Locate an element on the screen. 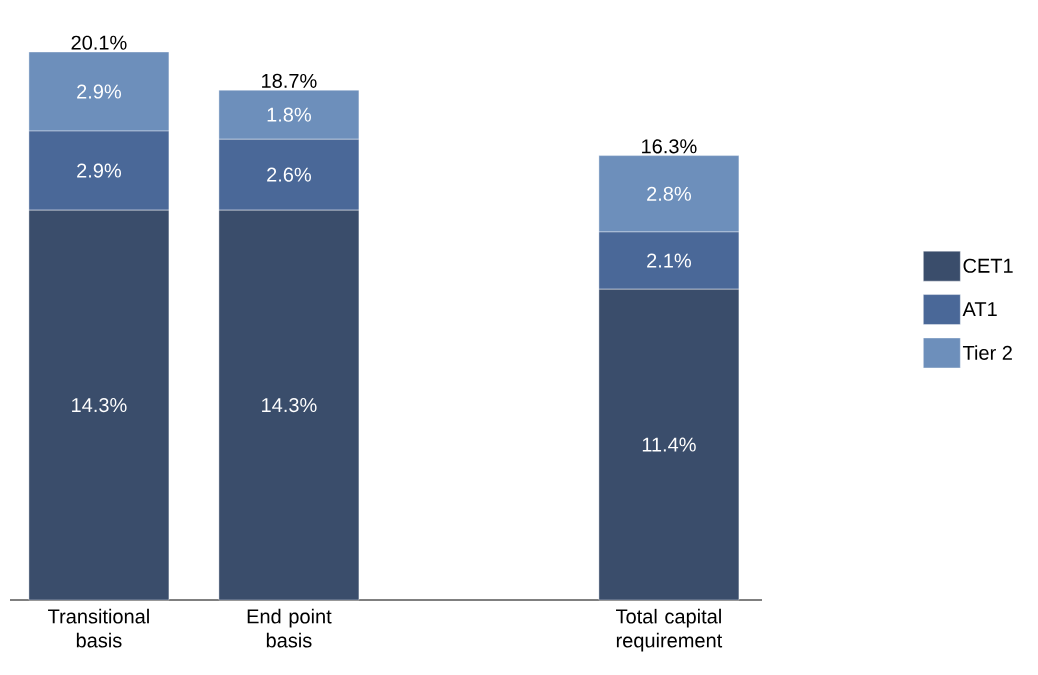  data-label: 2.1% is located at coordinates (669, 260).